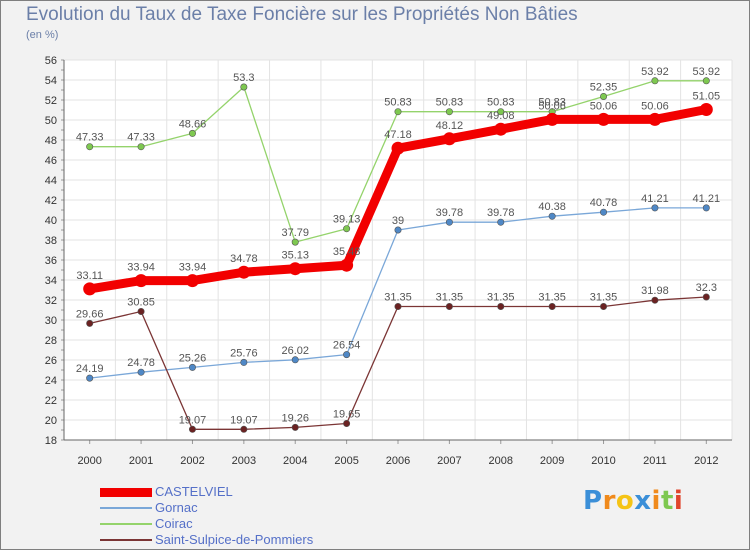 The image size is (750, 550). Describe the element at coordinates (51, 241) in the screenshot. I see `y-tick-label: 38` at that location.